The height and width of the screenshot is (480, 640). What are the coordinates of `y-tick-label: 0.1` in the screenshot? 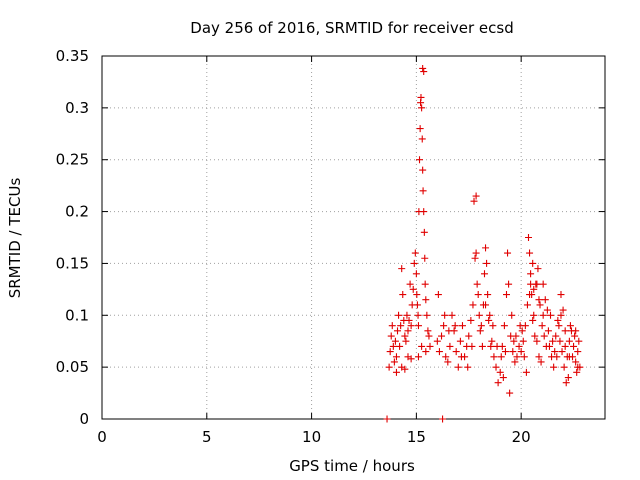 It's located at (77, 315).